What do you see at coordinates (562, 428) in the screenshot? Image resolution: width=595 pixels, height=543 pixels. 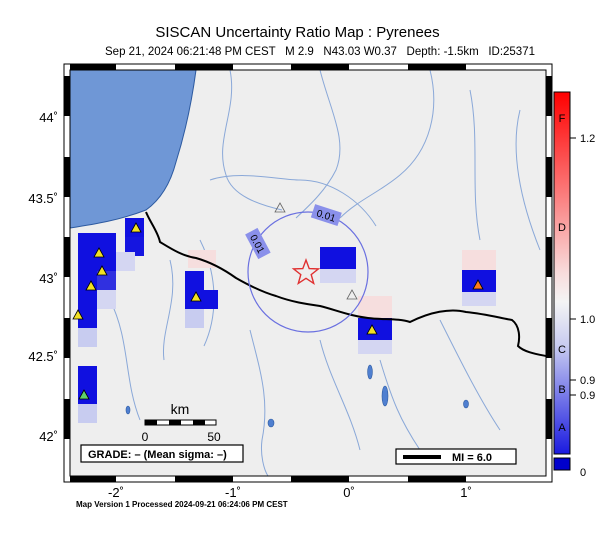 I see `colorbar-grade: A` at bounding box center [562, 428].